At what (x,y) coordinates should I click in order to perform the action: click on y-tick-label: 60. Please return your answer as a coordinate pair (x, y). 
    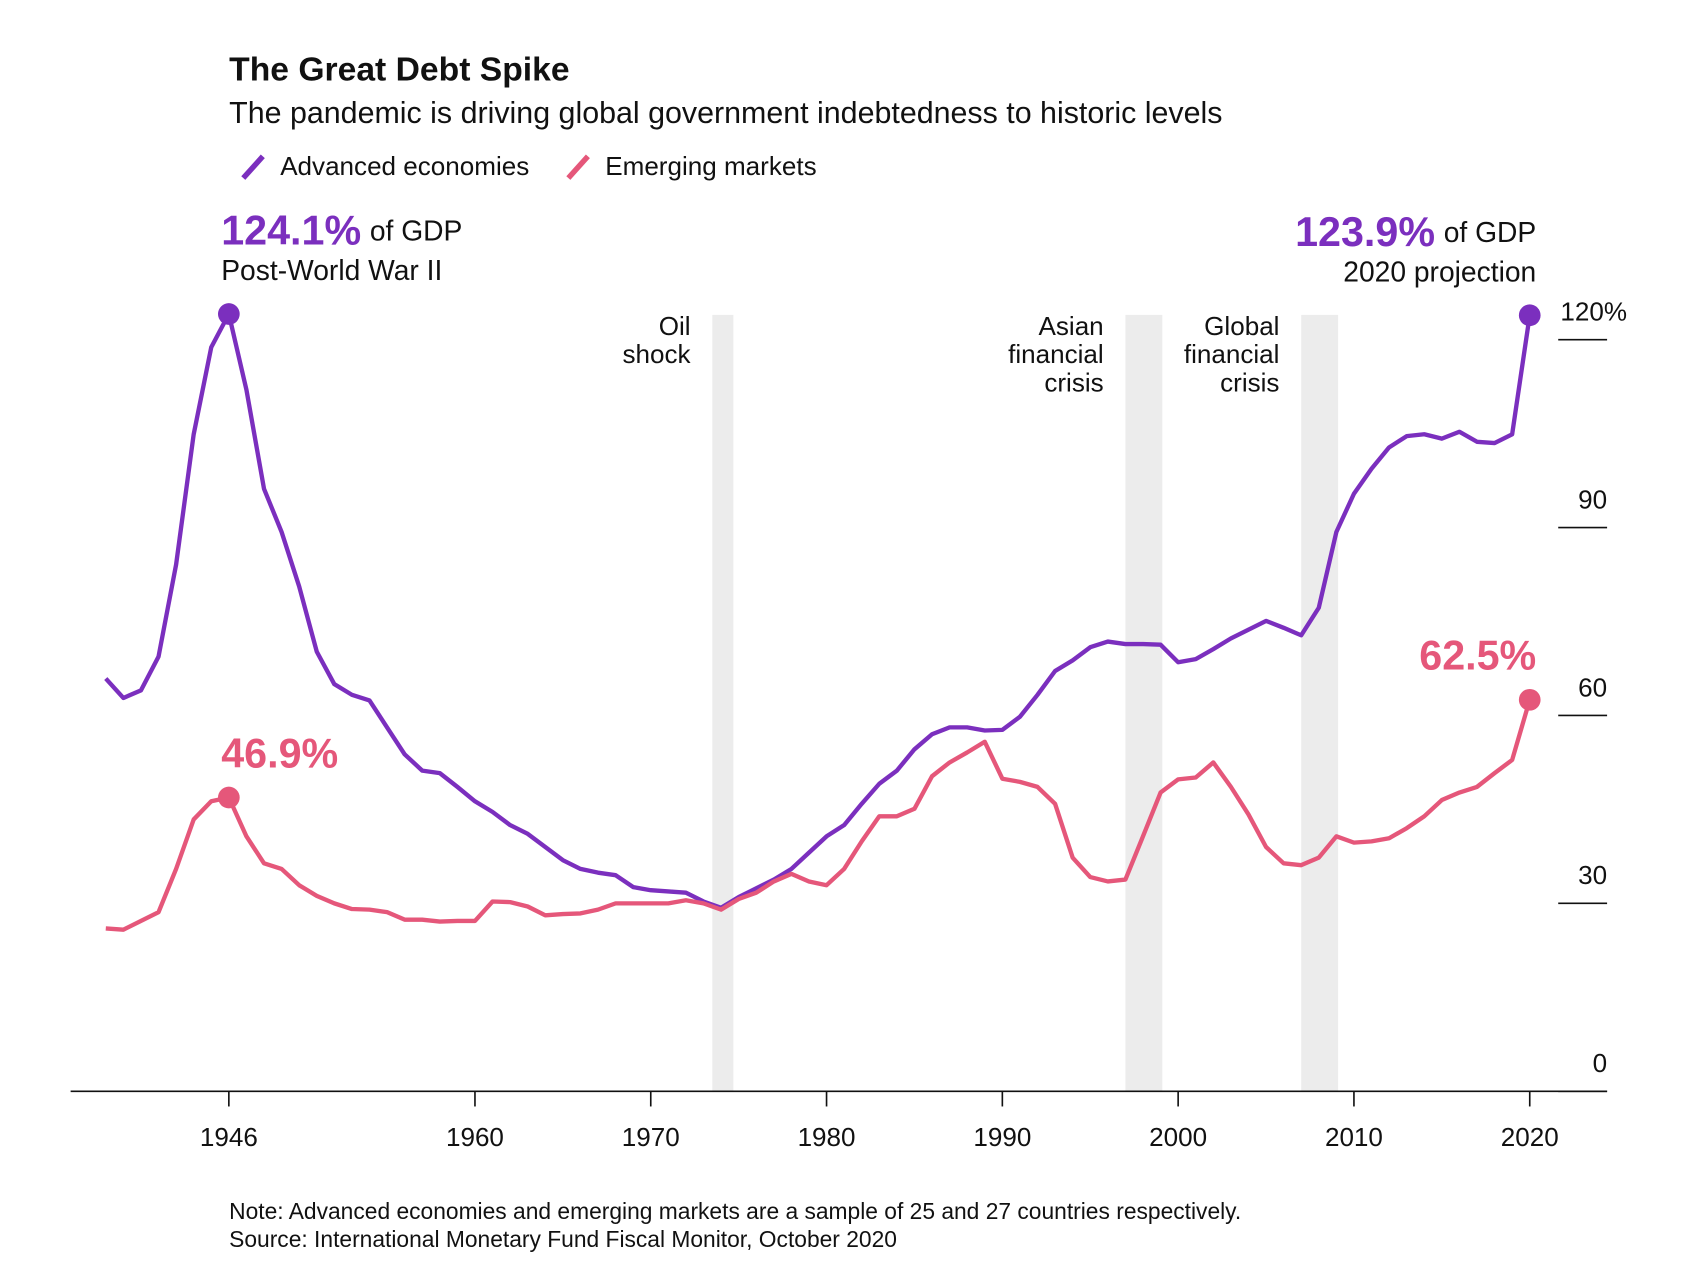
    Looking at the image, I should click on (1592, 687).